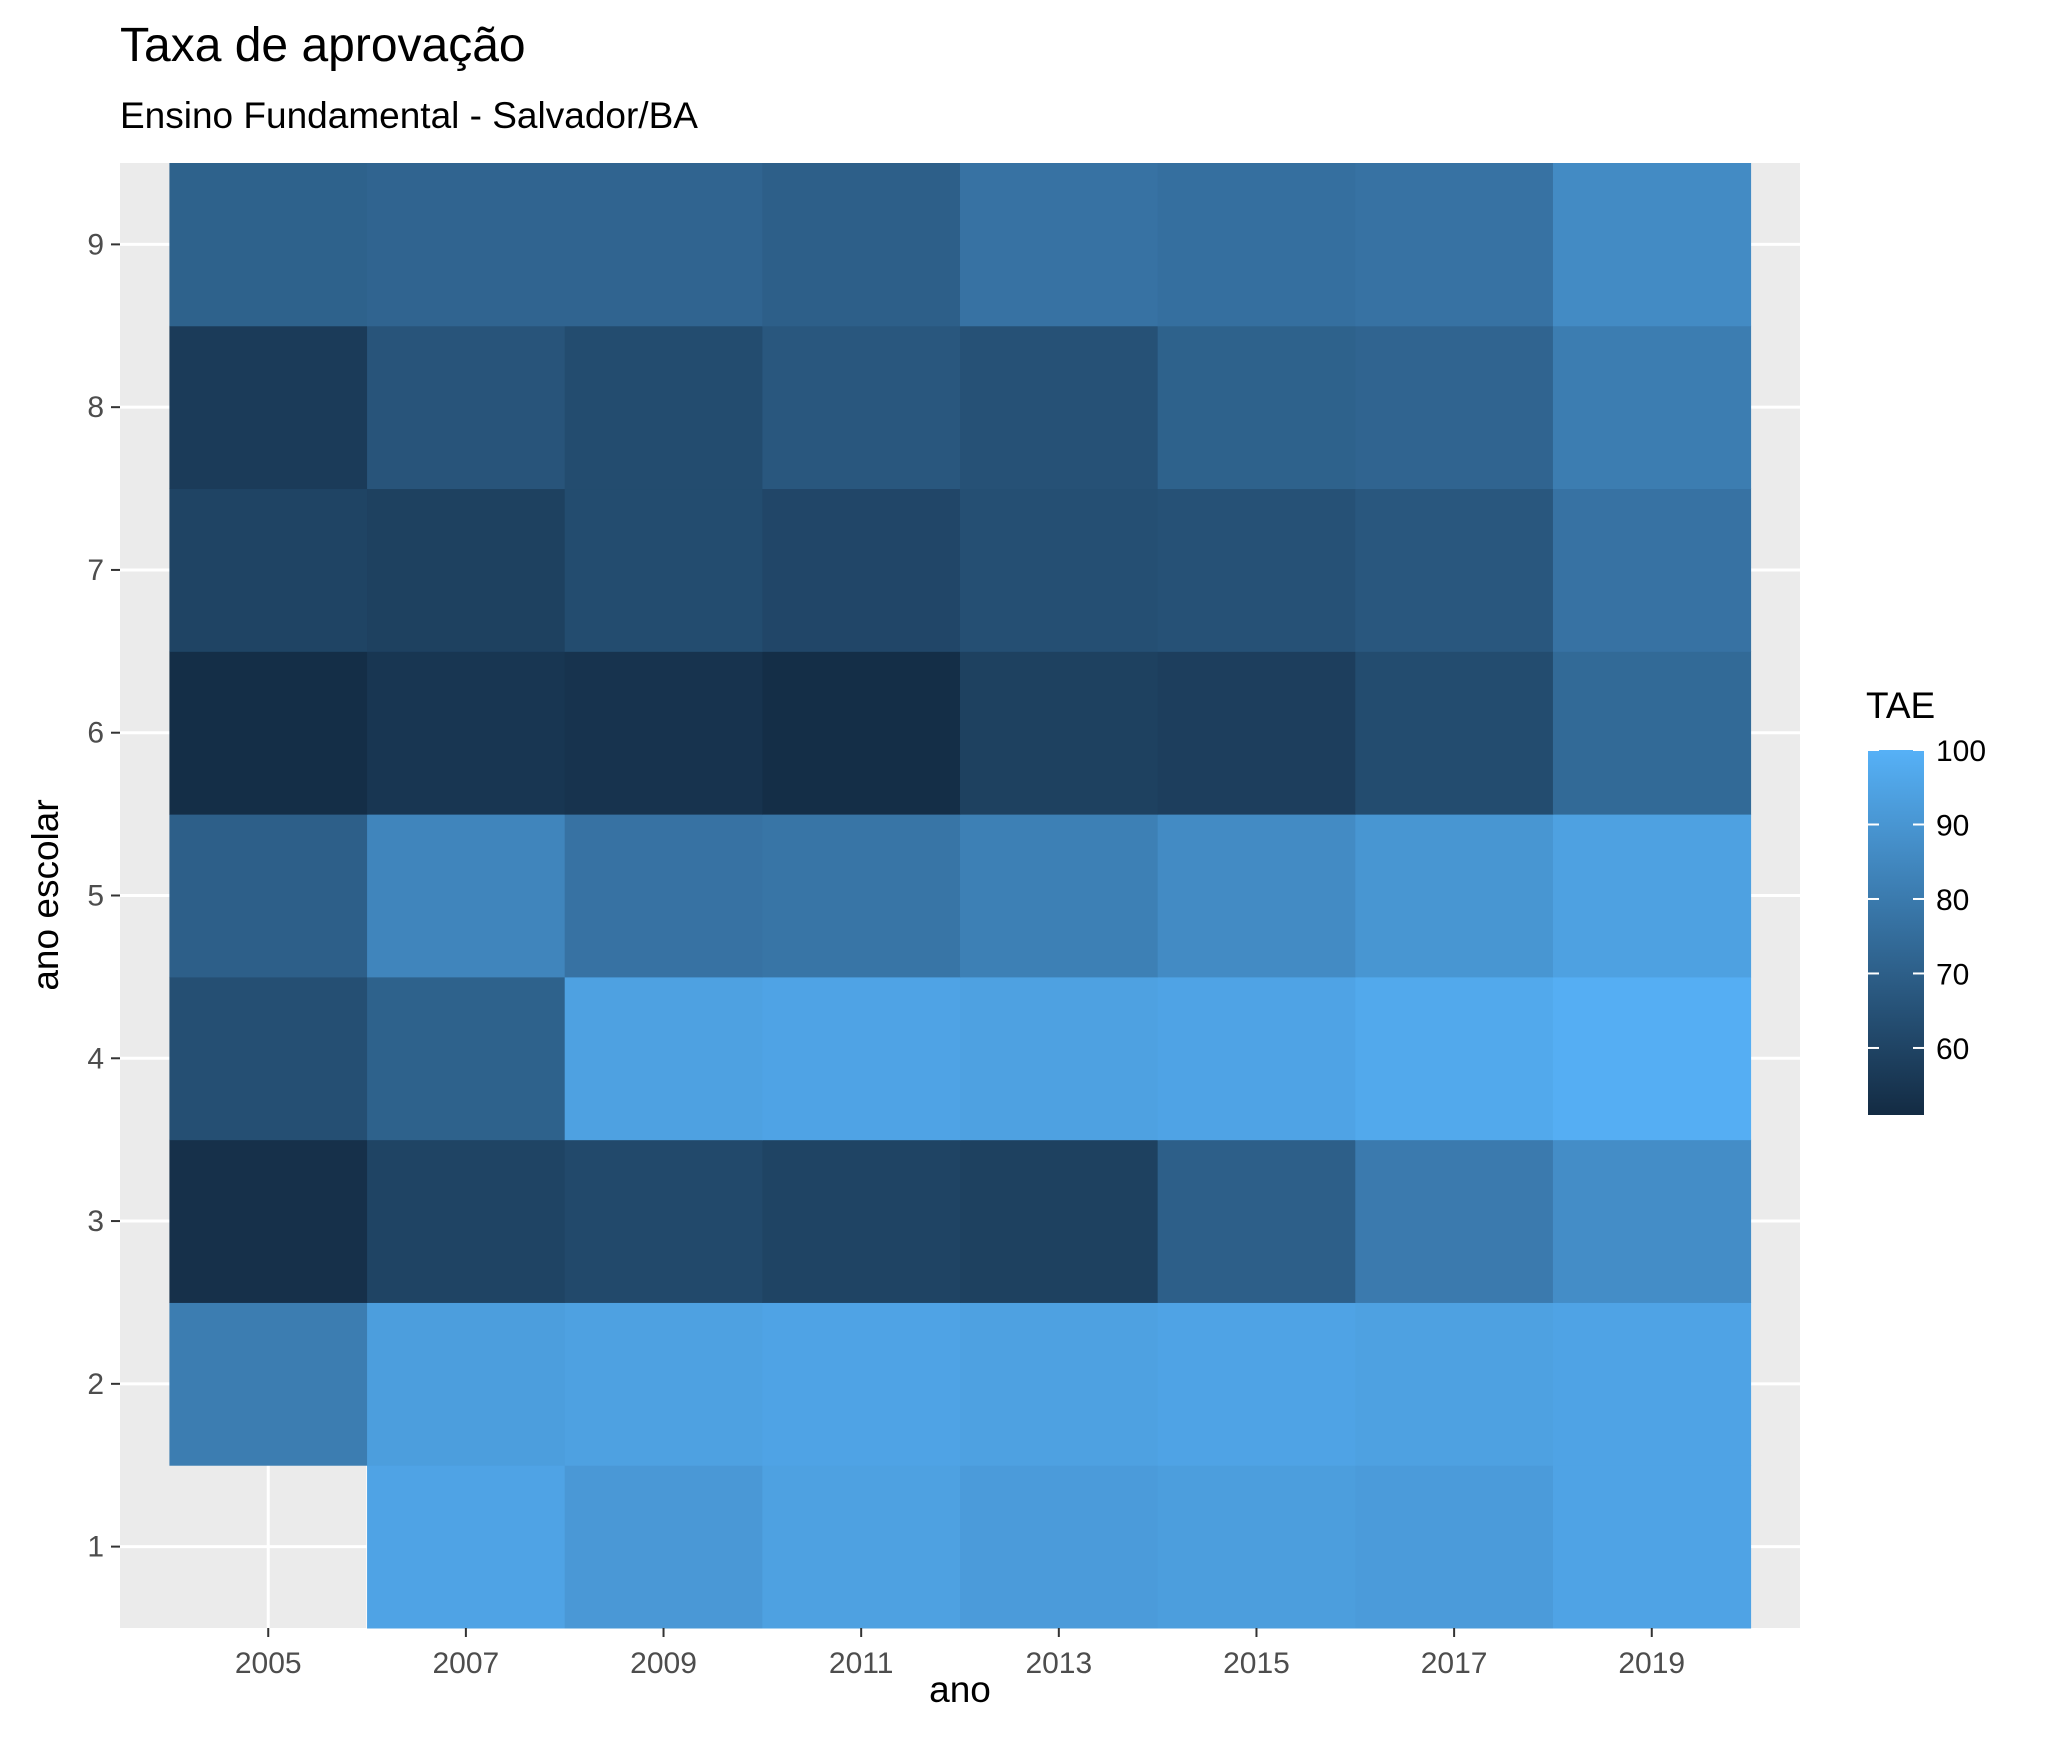  Describe the element at coordinates (663, 1663) in the screenshot. I see `x-tick-label: 2009` at that location.